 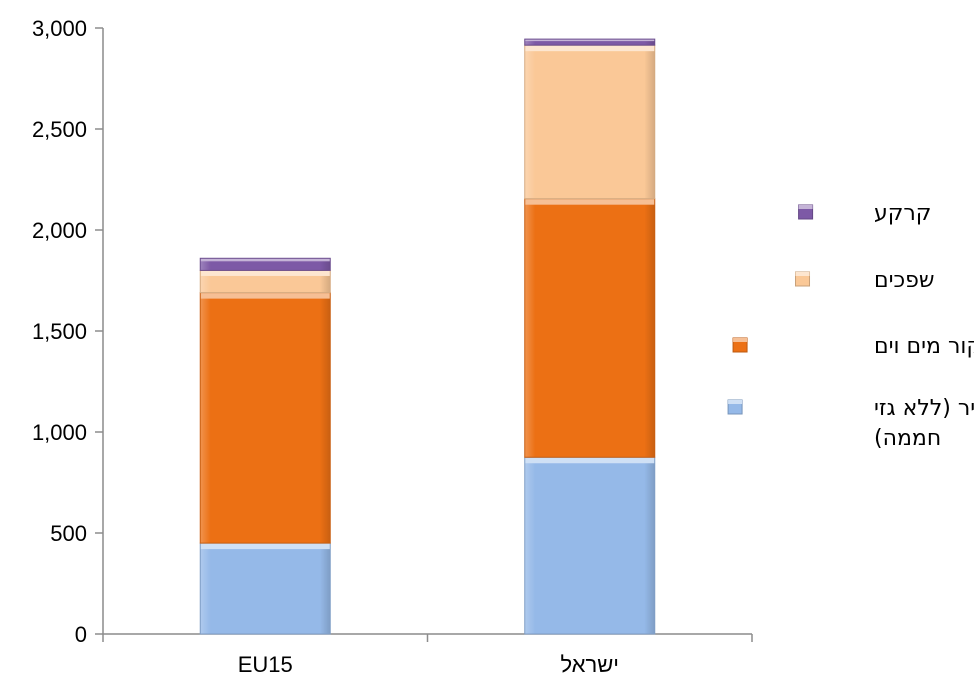 What do you see at coordinates (59, 331) in the screenshot?
I see `y-tick-label: 1,500` at bounding box center [59, 331].